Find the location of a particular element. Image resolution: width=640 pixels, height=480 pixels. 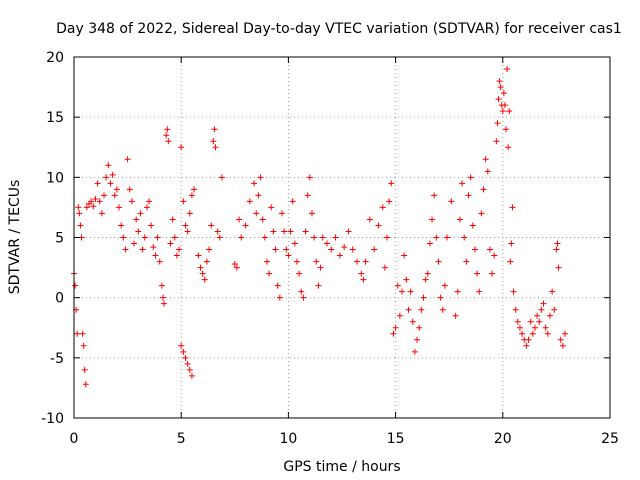

y-axis-label: SDTVAR / TECUs is located at coordinates (15, 237).